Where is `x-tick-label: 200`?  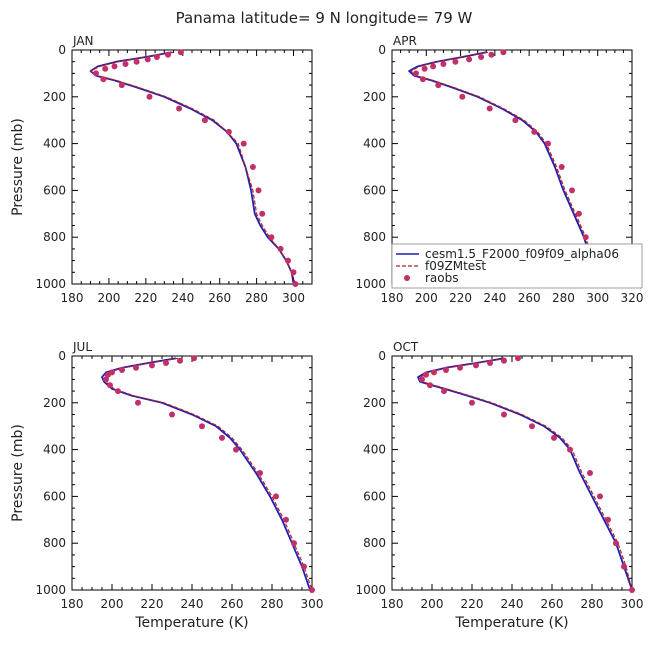
x-tick-label: 200 is located at coordinates (108, 298).